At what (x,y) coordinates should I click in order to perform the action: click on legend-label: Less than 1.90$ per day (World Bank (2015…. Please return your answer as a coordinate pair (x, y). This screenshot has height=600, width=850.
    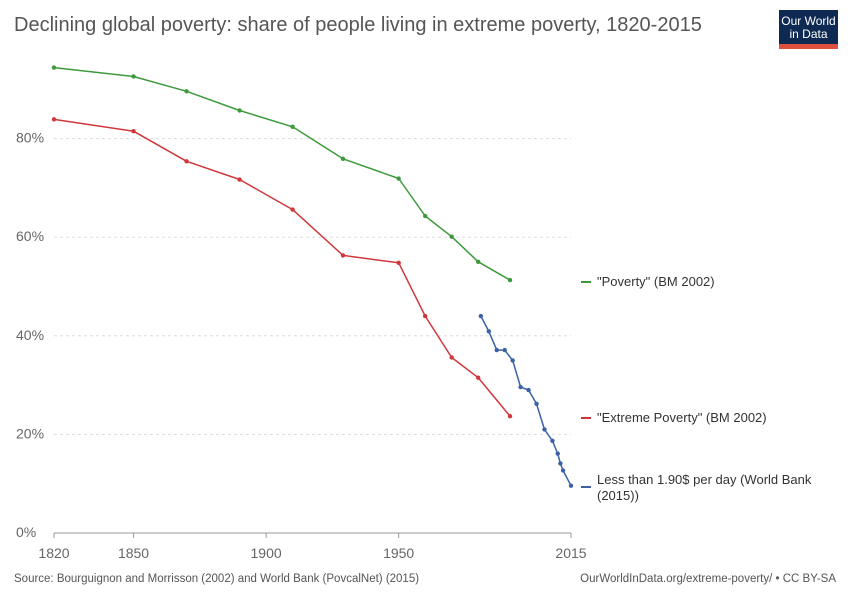
    Looking at the image, I should click on (704, 487).